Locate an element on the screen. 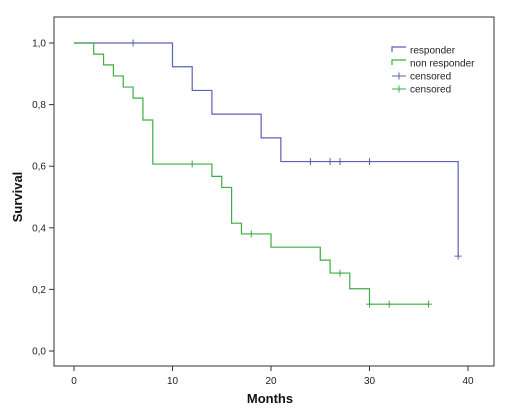 Image resolution: width=520 pixels, height=416 pixels. legend-label: non responder is located at coordinates (442, 64).